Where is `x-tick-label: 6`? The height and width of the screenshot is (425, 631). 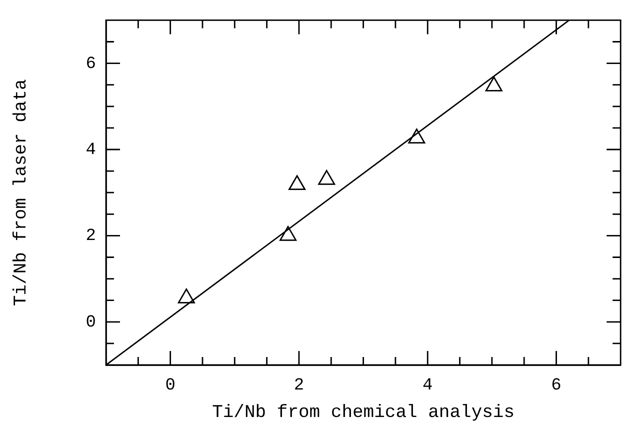
x-tick-label: 6 is located at coordinates (556, 386).